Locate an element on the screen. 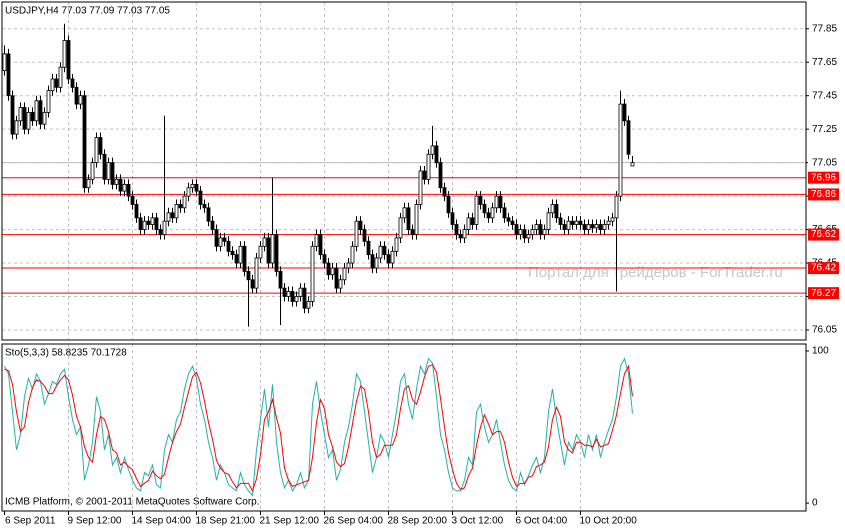 The height and width of the screenshot is (528, 845). y-tick-label: 76.05 is located at coordinates (824, 330).